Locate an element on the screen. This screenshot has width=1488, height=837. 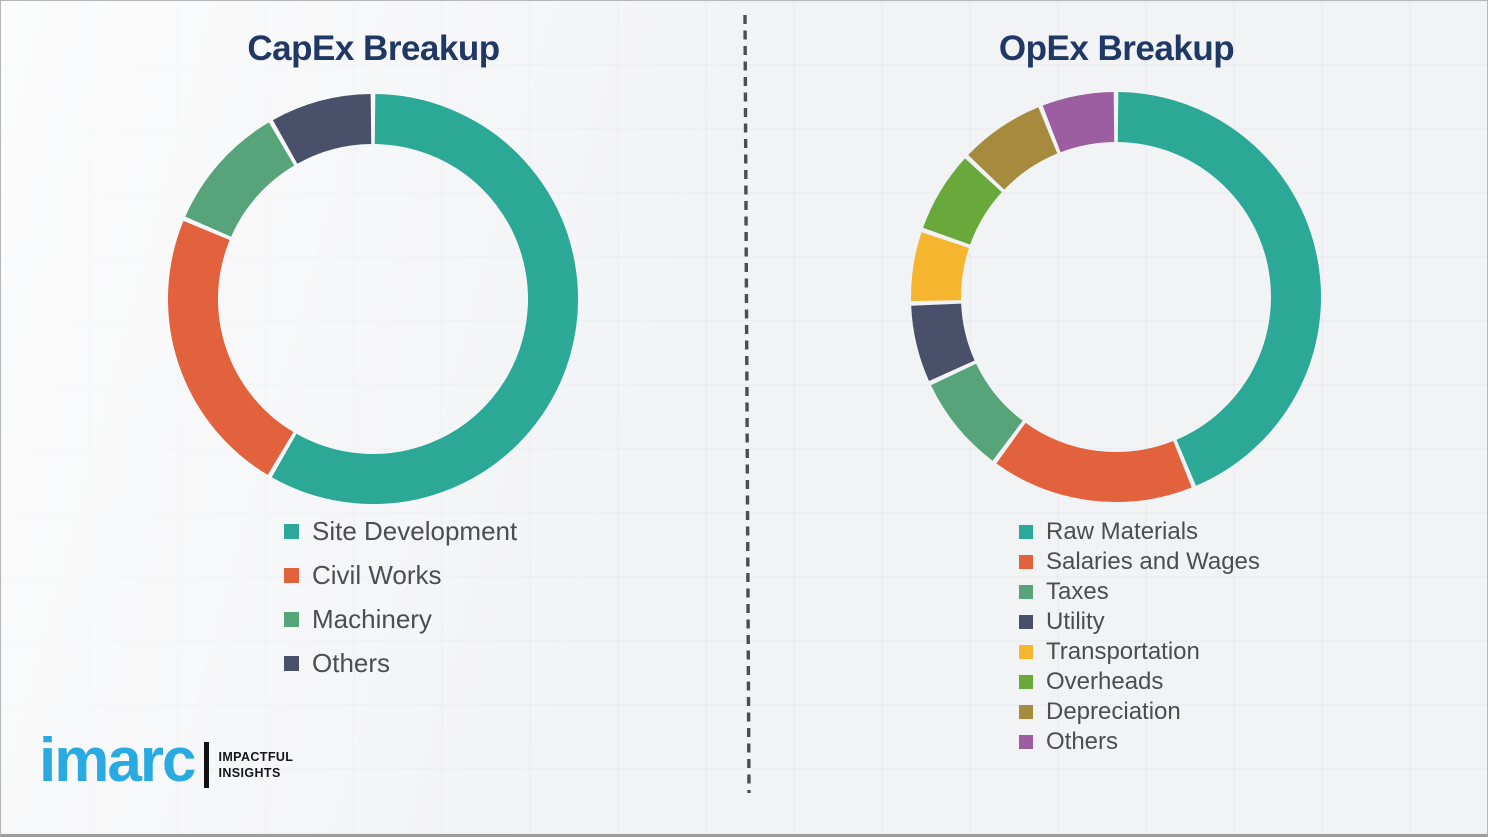
legend-item-transportation: Transportation is located at coordinates (1139, 652).